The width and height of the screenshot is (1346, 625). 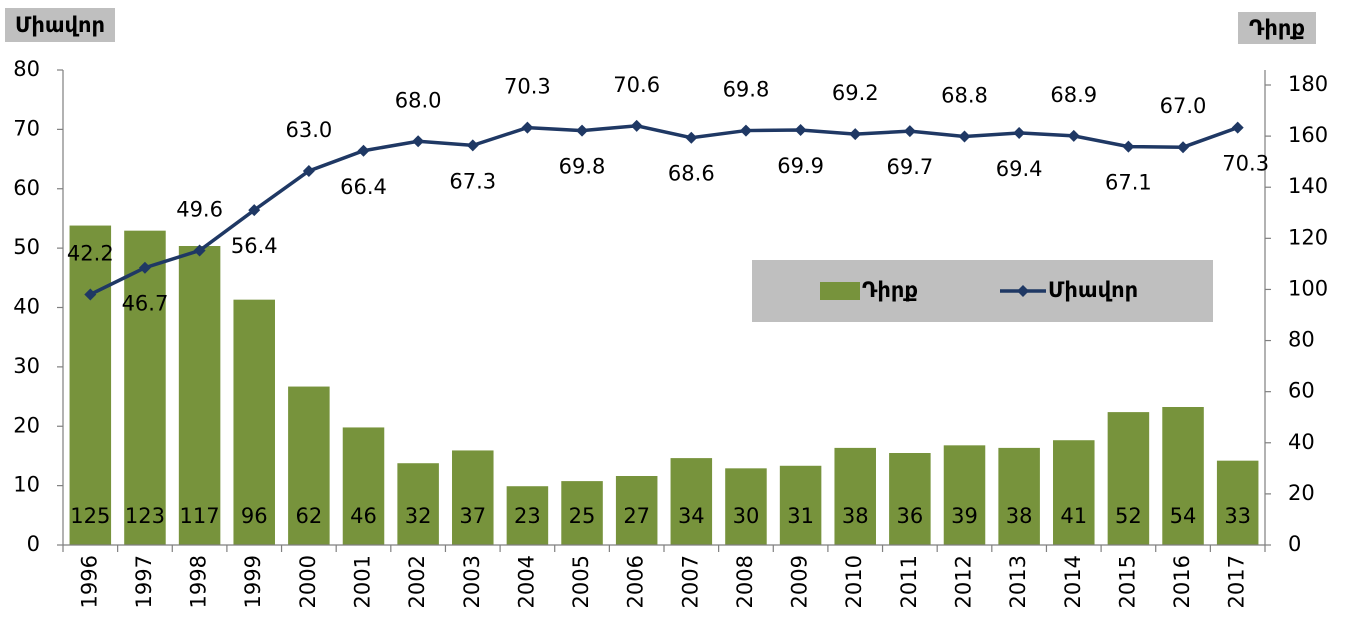 I want to click on y-tick-label: 40, so click(x=26, y=307).